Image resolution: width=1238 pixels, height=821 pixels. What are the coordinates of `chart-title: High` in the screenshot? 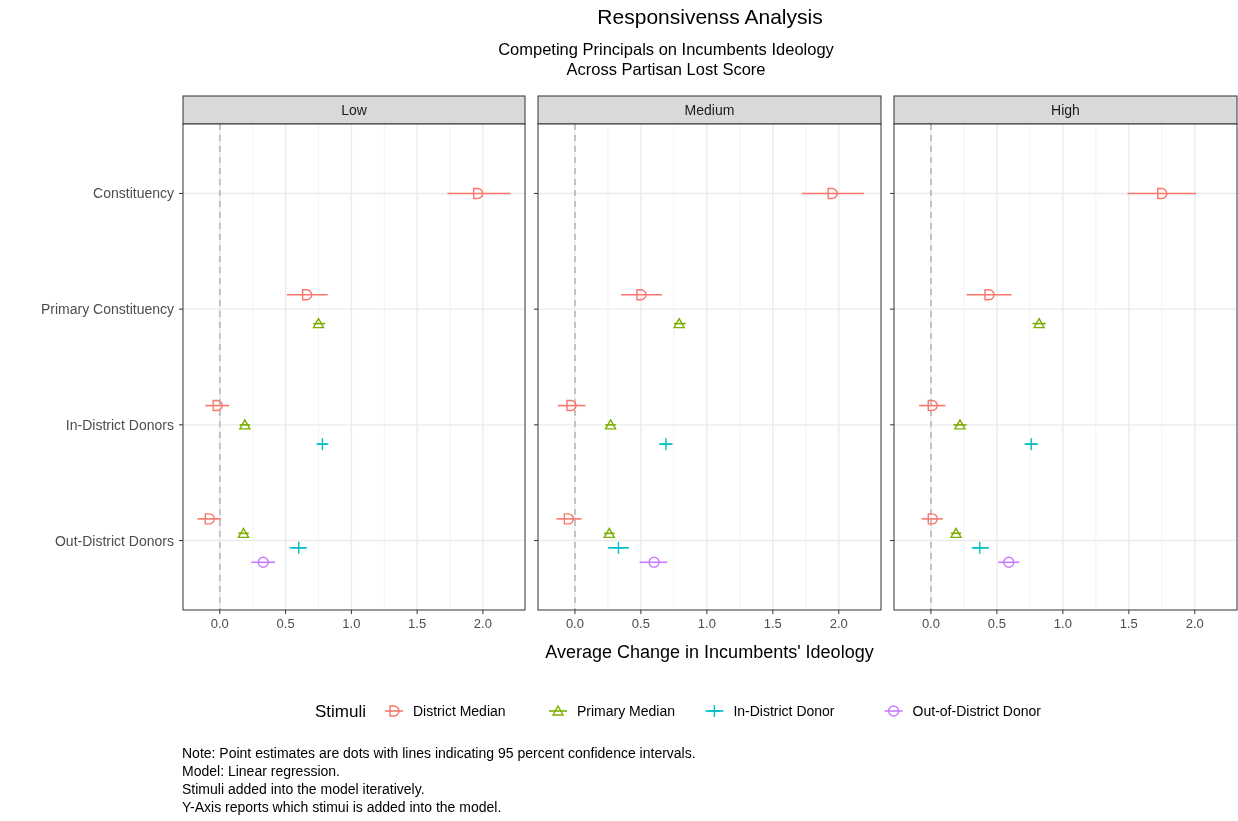 It's located at (1065, 110).